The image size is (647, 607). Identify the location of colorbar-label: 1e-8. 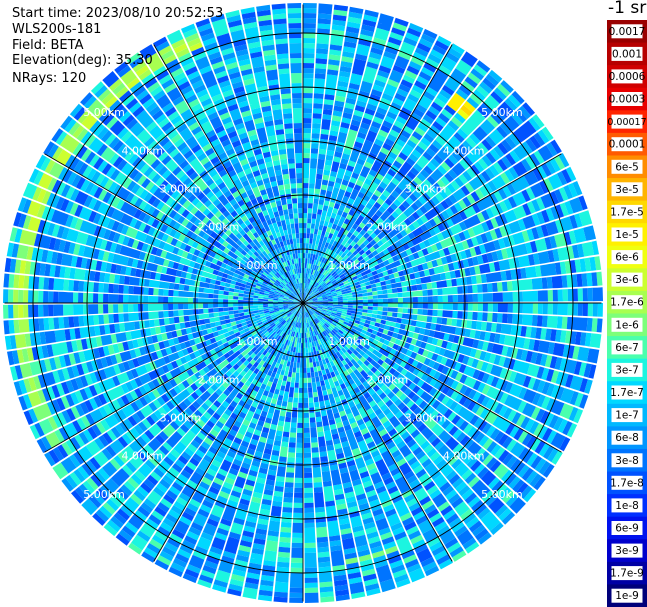
(627, 506).